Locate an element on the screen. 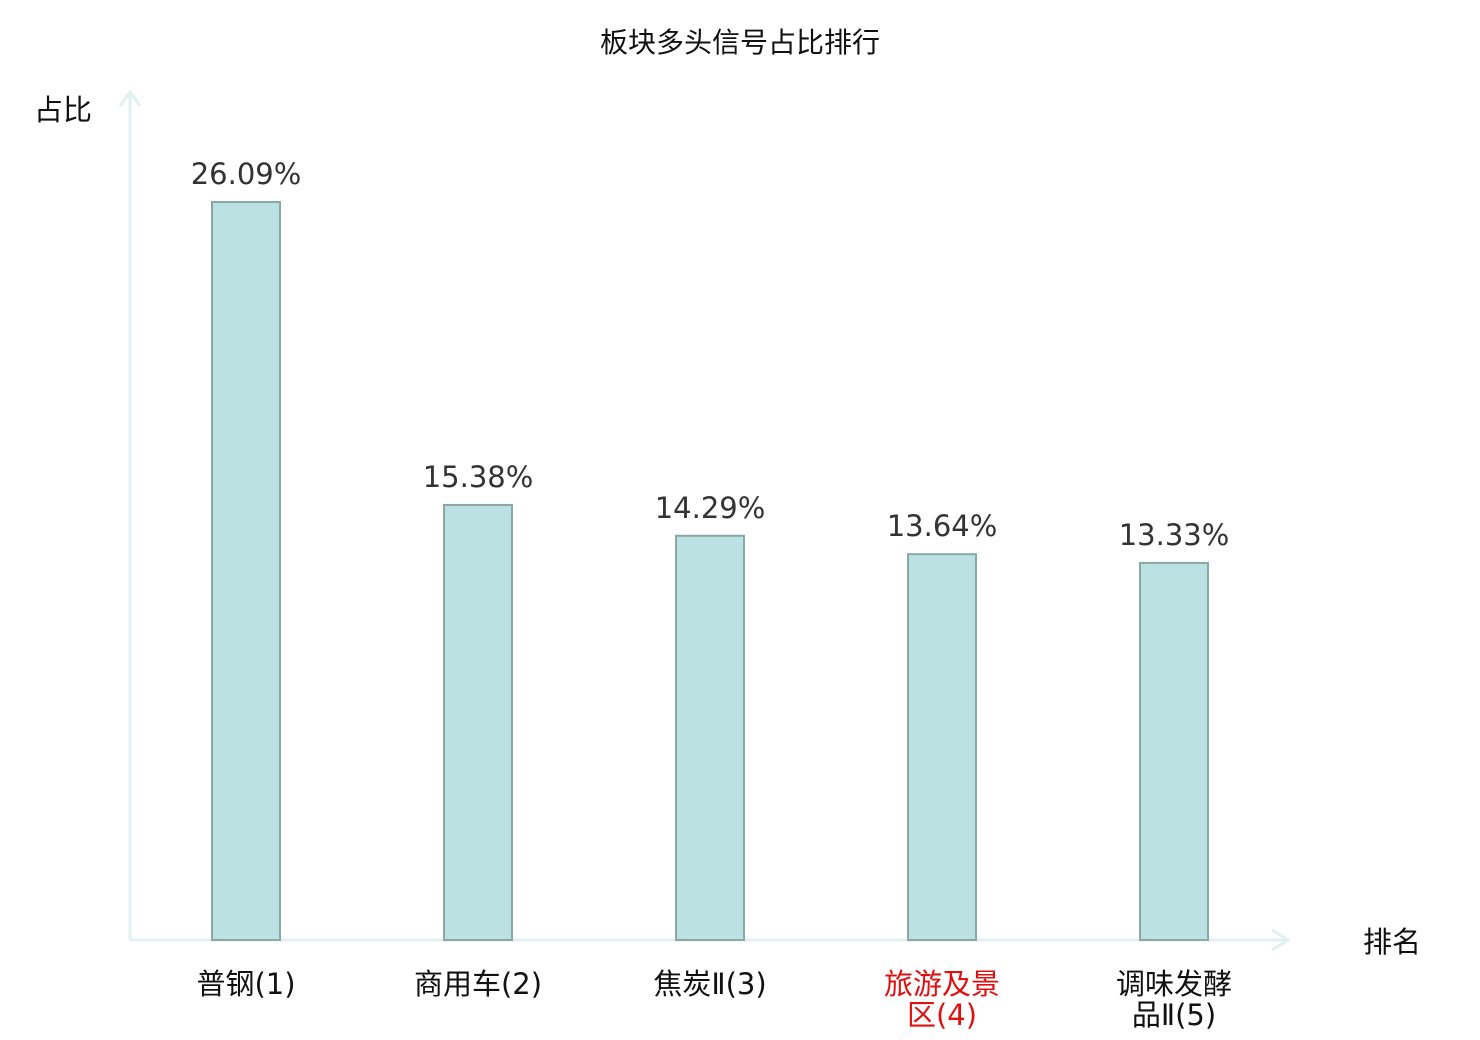 The width and height of the screenshot is (1480, 1040). category-label-4: 旅游及景区(4) is located at coordinates (942, 999).